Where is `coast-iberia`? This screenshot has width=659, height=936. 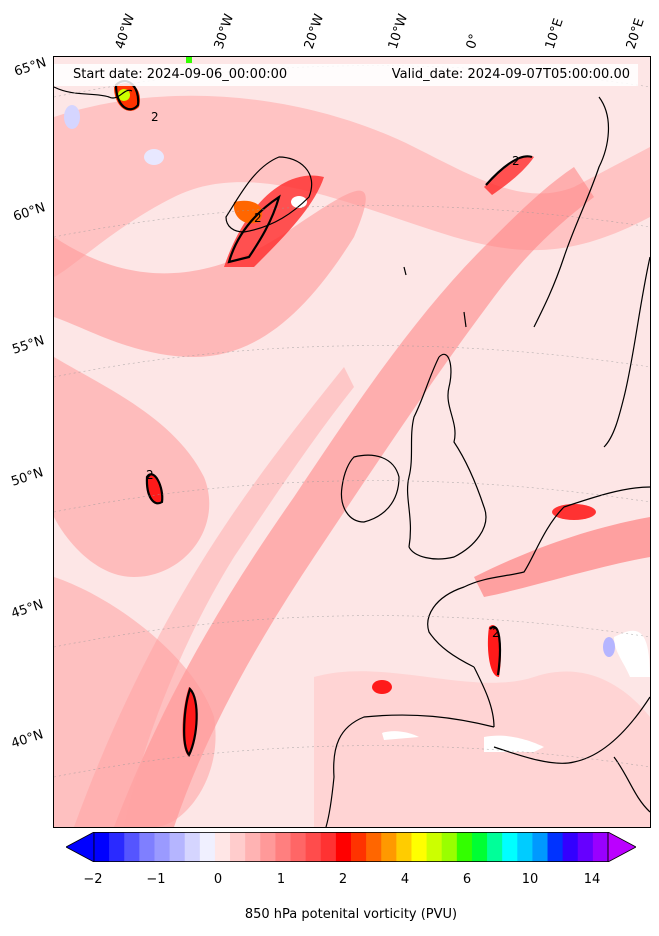
coast-iberia is located at coordinates (410, 770).